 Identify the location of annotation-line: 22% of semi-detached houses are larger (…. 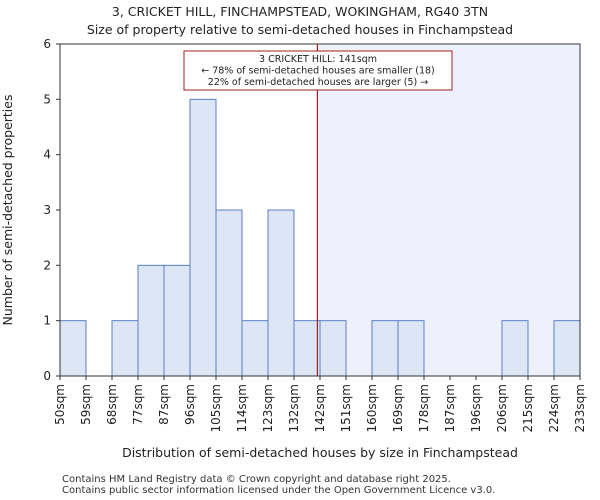
(318, 82).